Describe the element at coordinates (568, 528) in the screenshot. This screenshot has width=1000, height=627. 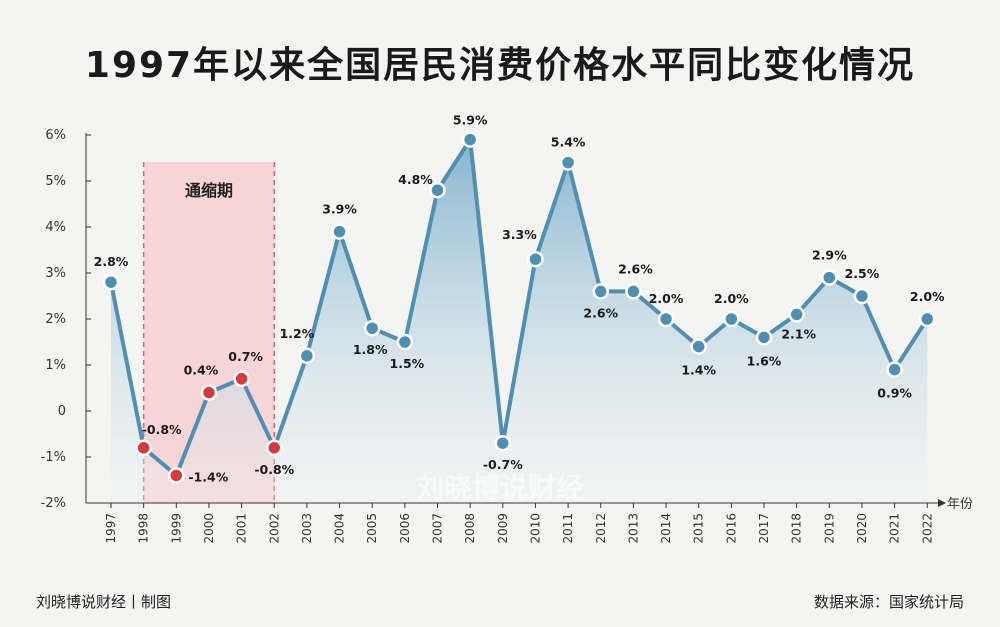
I see `x-tick-label: 2011` at that location.